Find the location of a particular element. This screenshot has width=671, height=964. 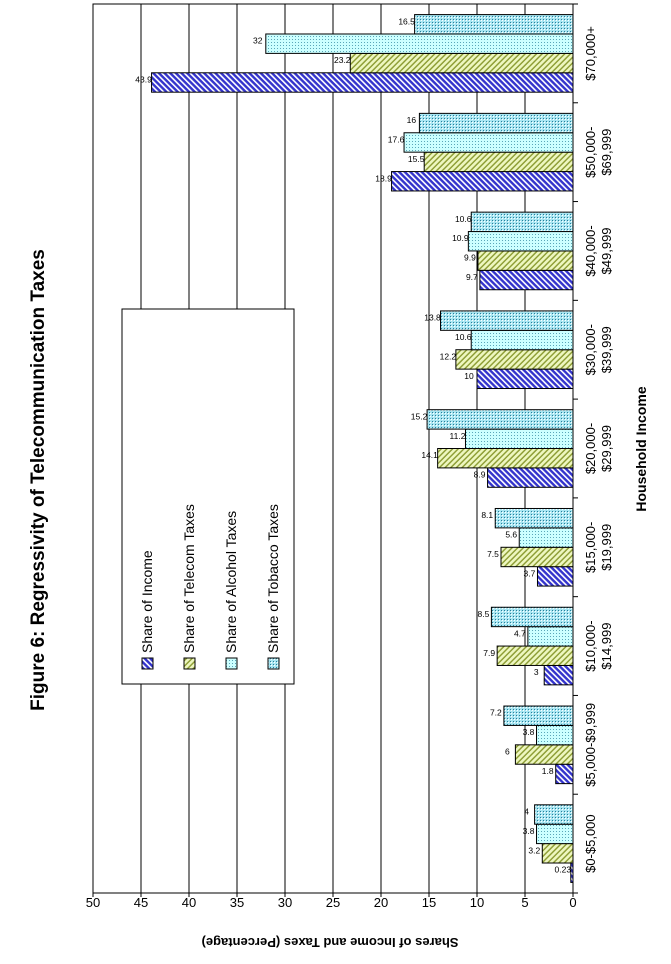

x-axis-title: Household Income is located at coordinates (641, 448).